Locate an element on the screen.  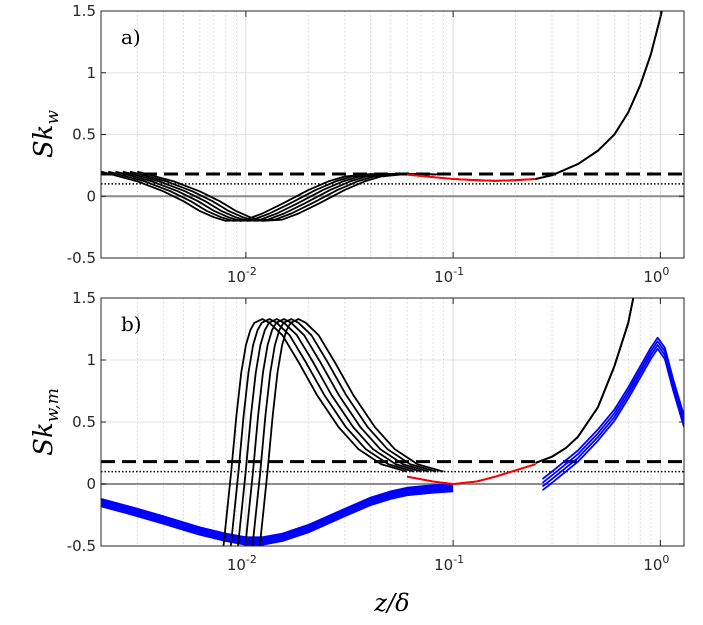
panel-b-reference-lines is located at coordinates (392, 472).